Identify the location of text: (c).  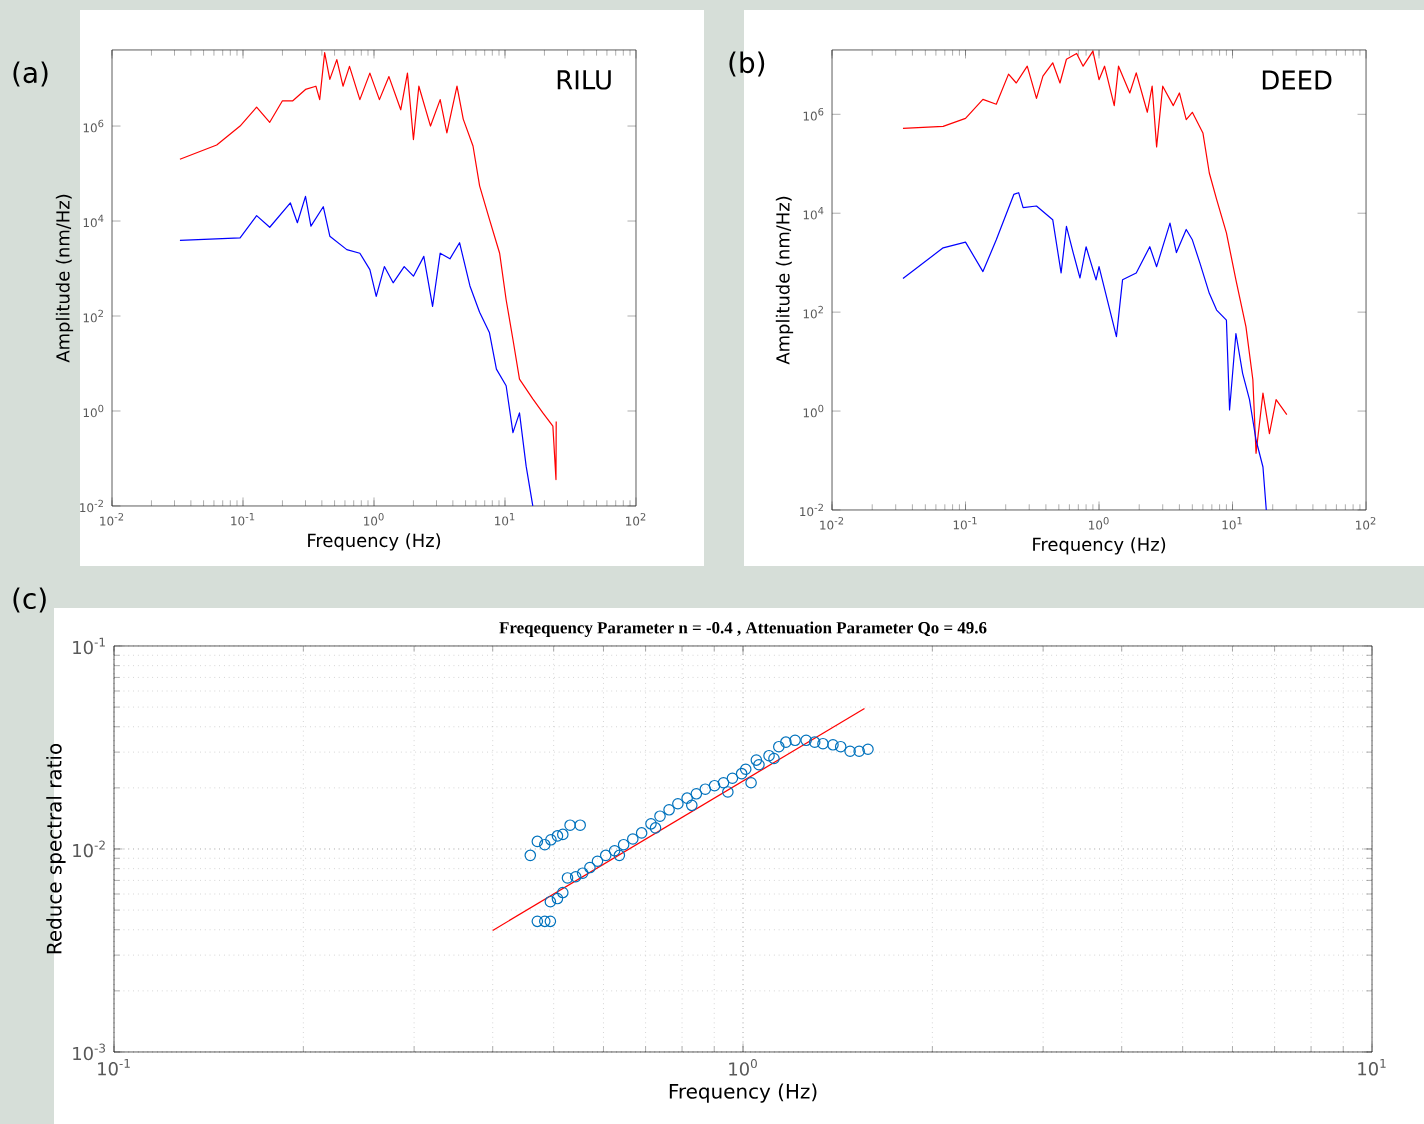
(29, 600).